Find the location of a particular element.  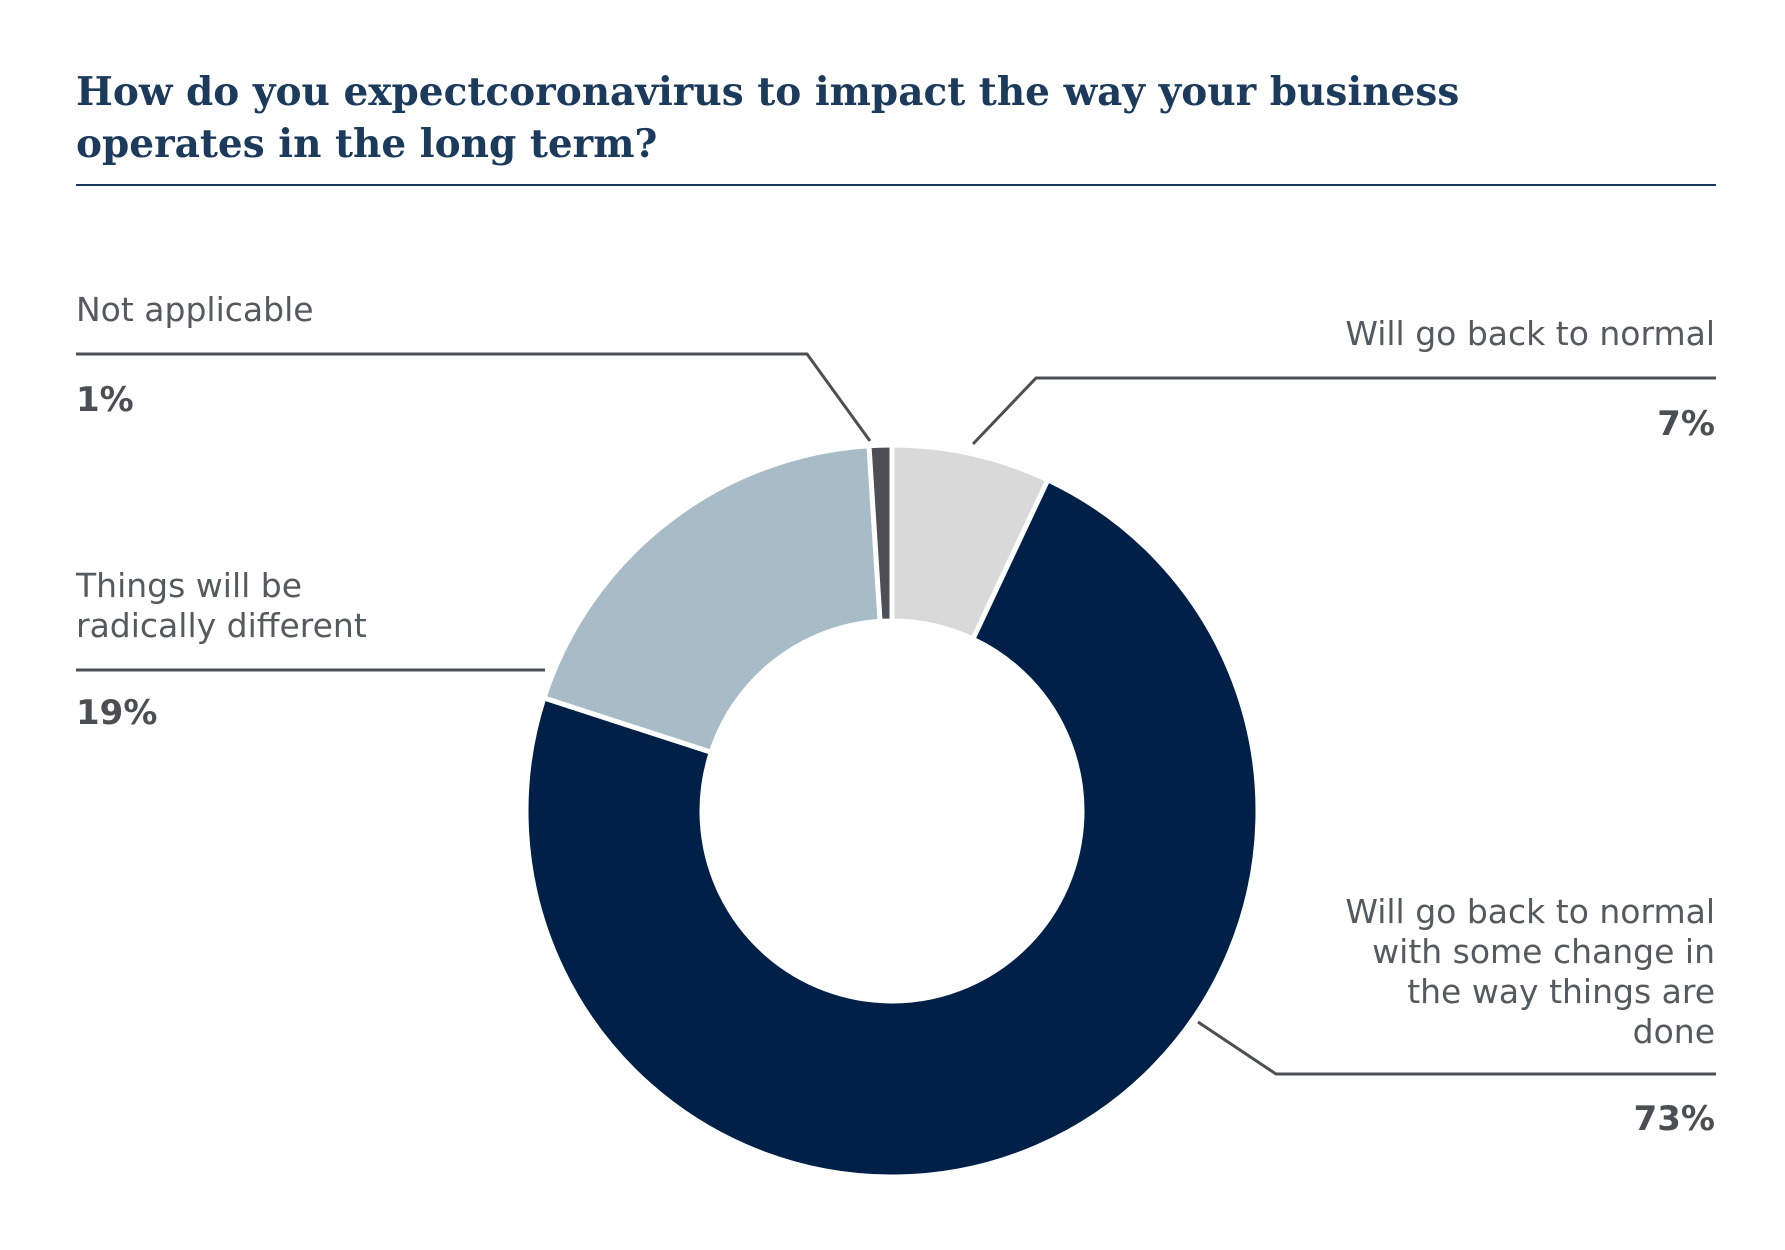

value-not-applicable: 1% is located at coordinates (105, 400).